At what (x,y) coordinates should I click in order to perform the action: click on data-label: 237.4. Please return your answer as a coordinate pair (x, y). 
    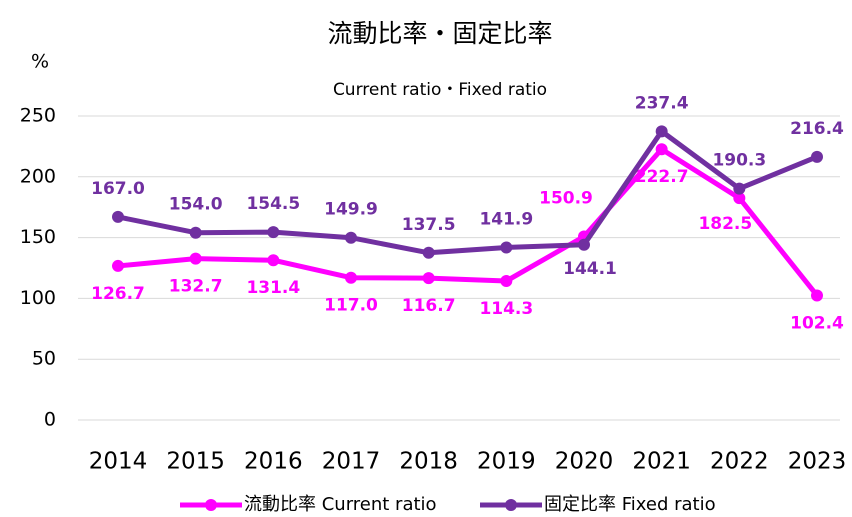
    Looking at the image, I should click on (662, 103).